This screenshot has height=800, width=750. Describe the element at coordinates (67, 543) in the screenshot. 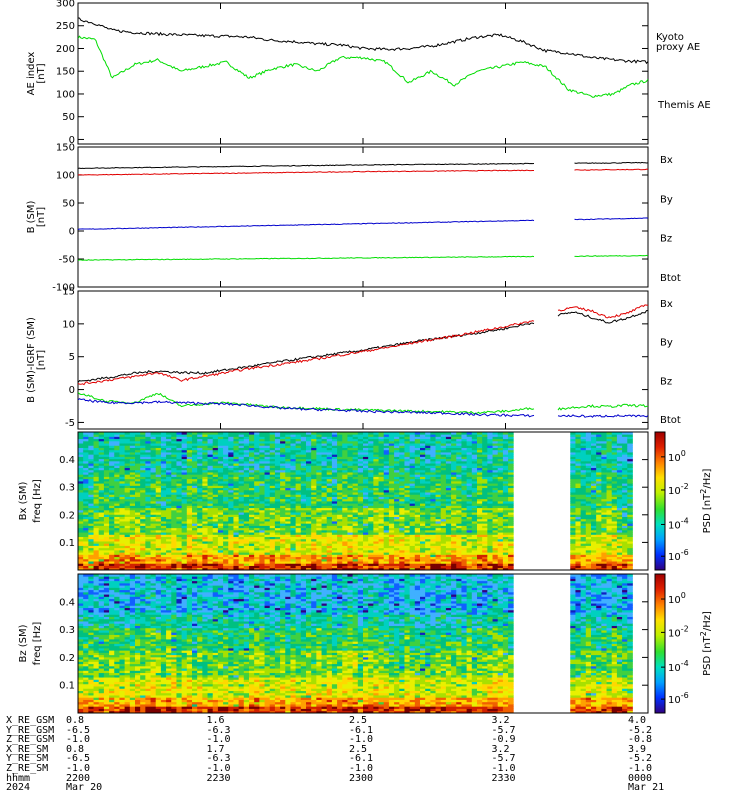

I see `y-tick-label: 0.1` at that location.